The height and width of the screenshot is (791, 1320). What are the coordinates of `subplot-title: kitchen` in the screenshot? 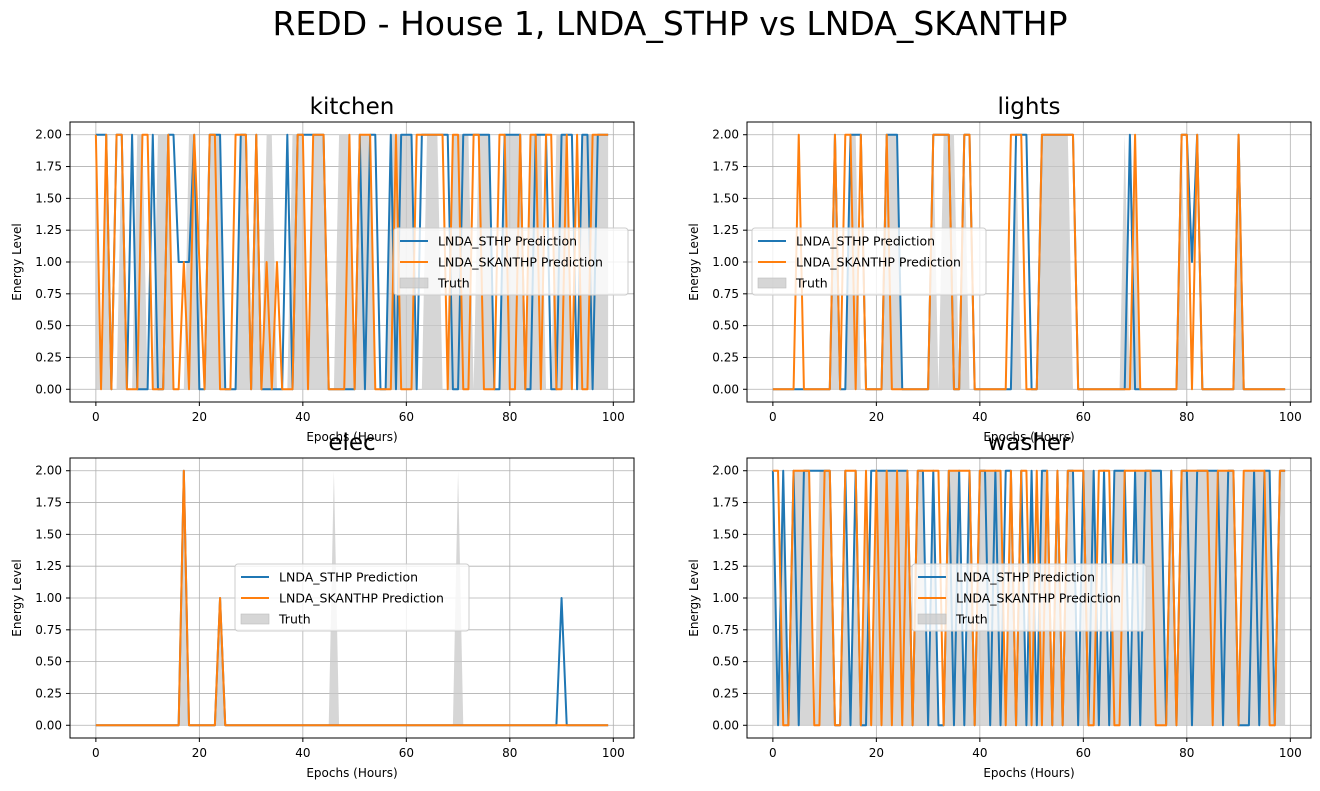 It's located at (352, 107).